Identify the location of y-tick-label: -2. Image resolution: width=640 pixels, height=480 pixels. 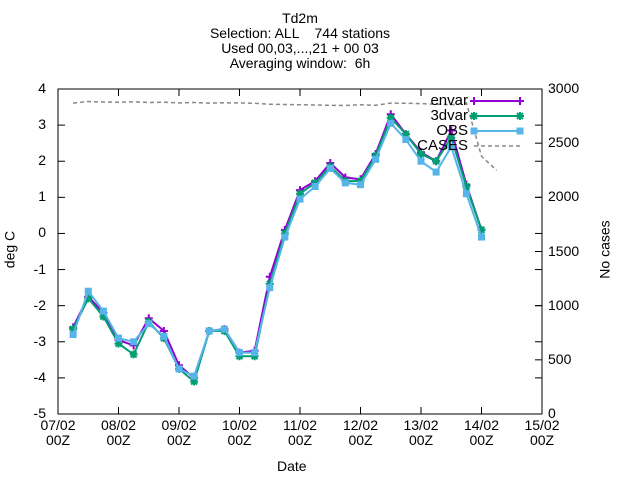
(39, 304).